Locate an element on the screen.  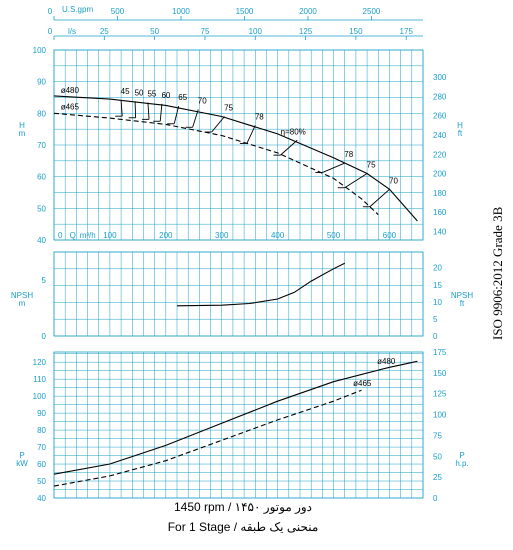
head-curve-d465 is located at coordinates (216, 164).